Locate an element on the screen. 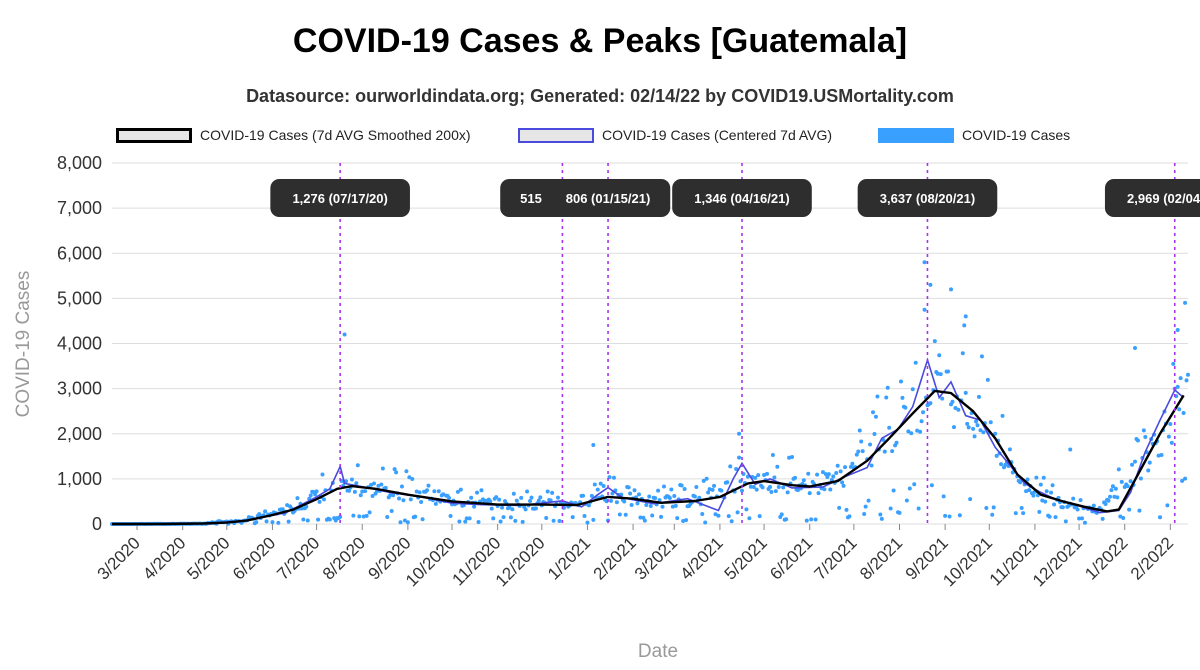 This screenshot has width=1200, height=670. legend-swatch-smoothed is located at coordinates (154, 135).